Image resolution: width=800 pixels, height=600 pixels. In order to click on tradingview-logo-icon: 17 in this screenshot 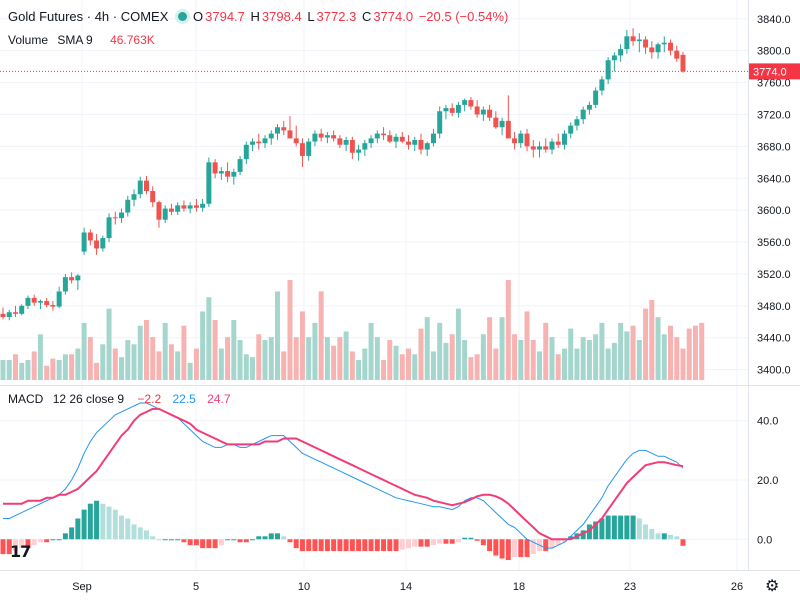, I will do `click(20, 551)`.